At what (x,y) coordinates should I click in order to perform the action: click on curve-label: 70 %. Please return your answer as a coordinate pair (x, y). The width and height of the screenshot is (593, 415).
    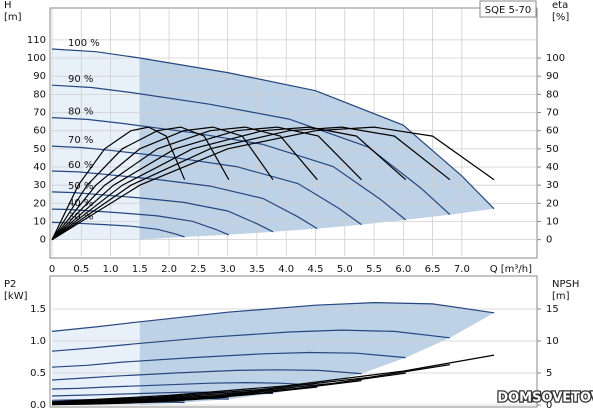
    Looking at the image, I should click on (80, 140).